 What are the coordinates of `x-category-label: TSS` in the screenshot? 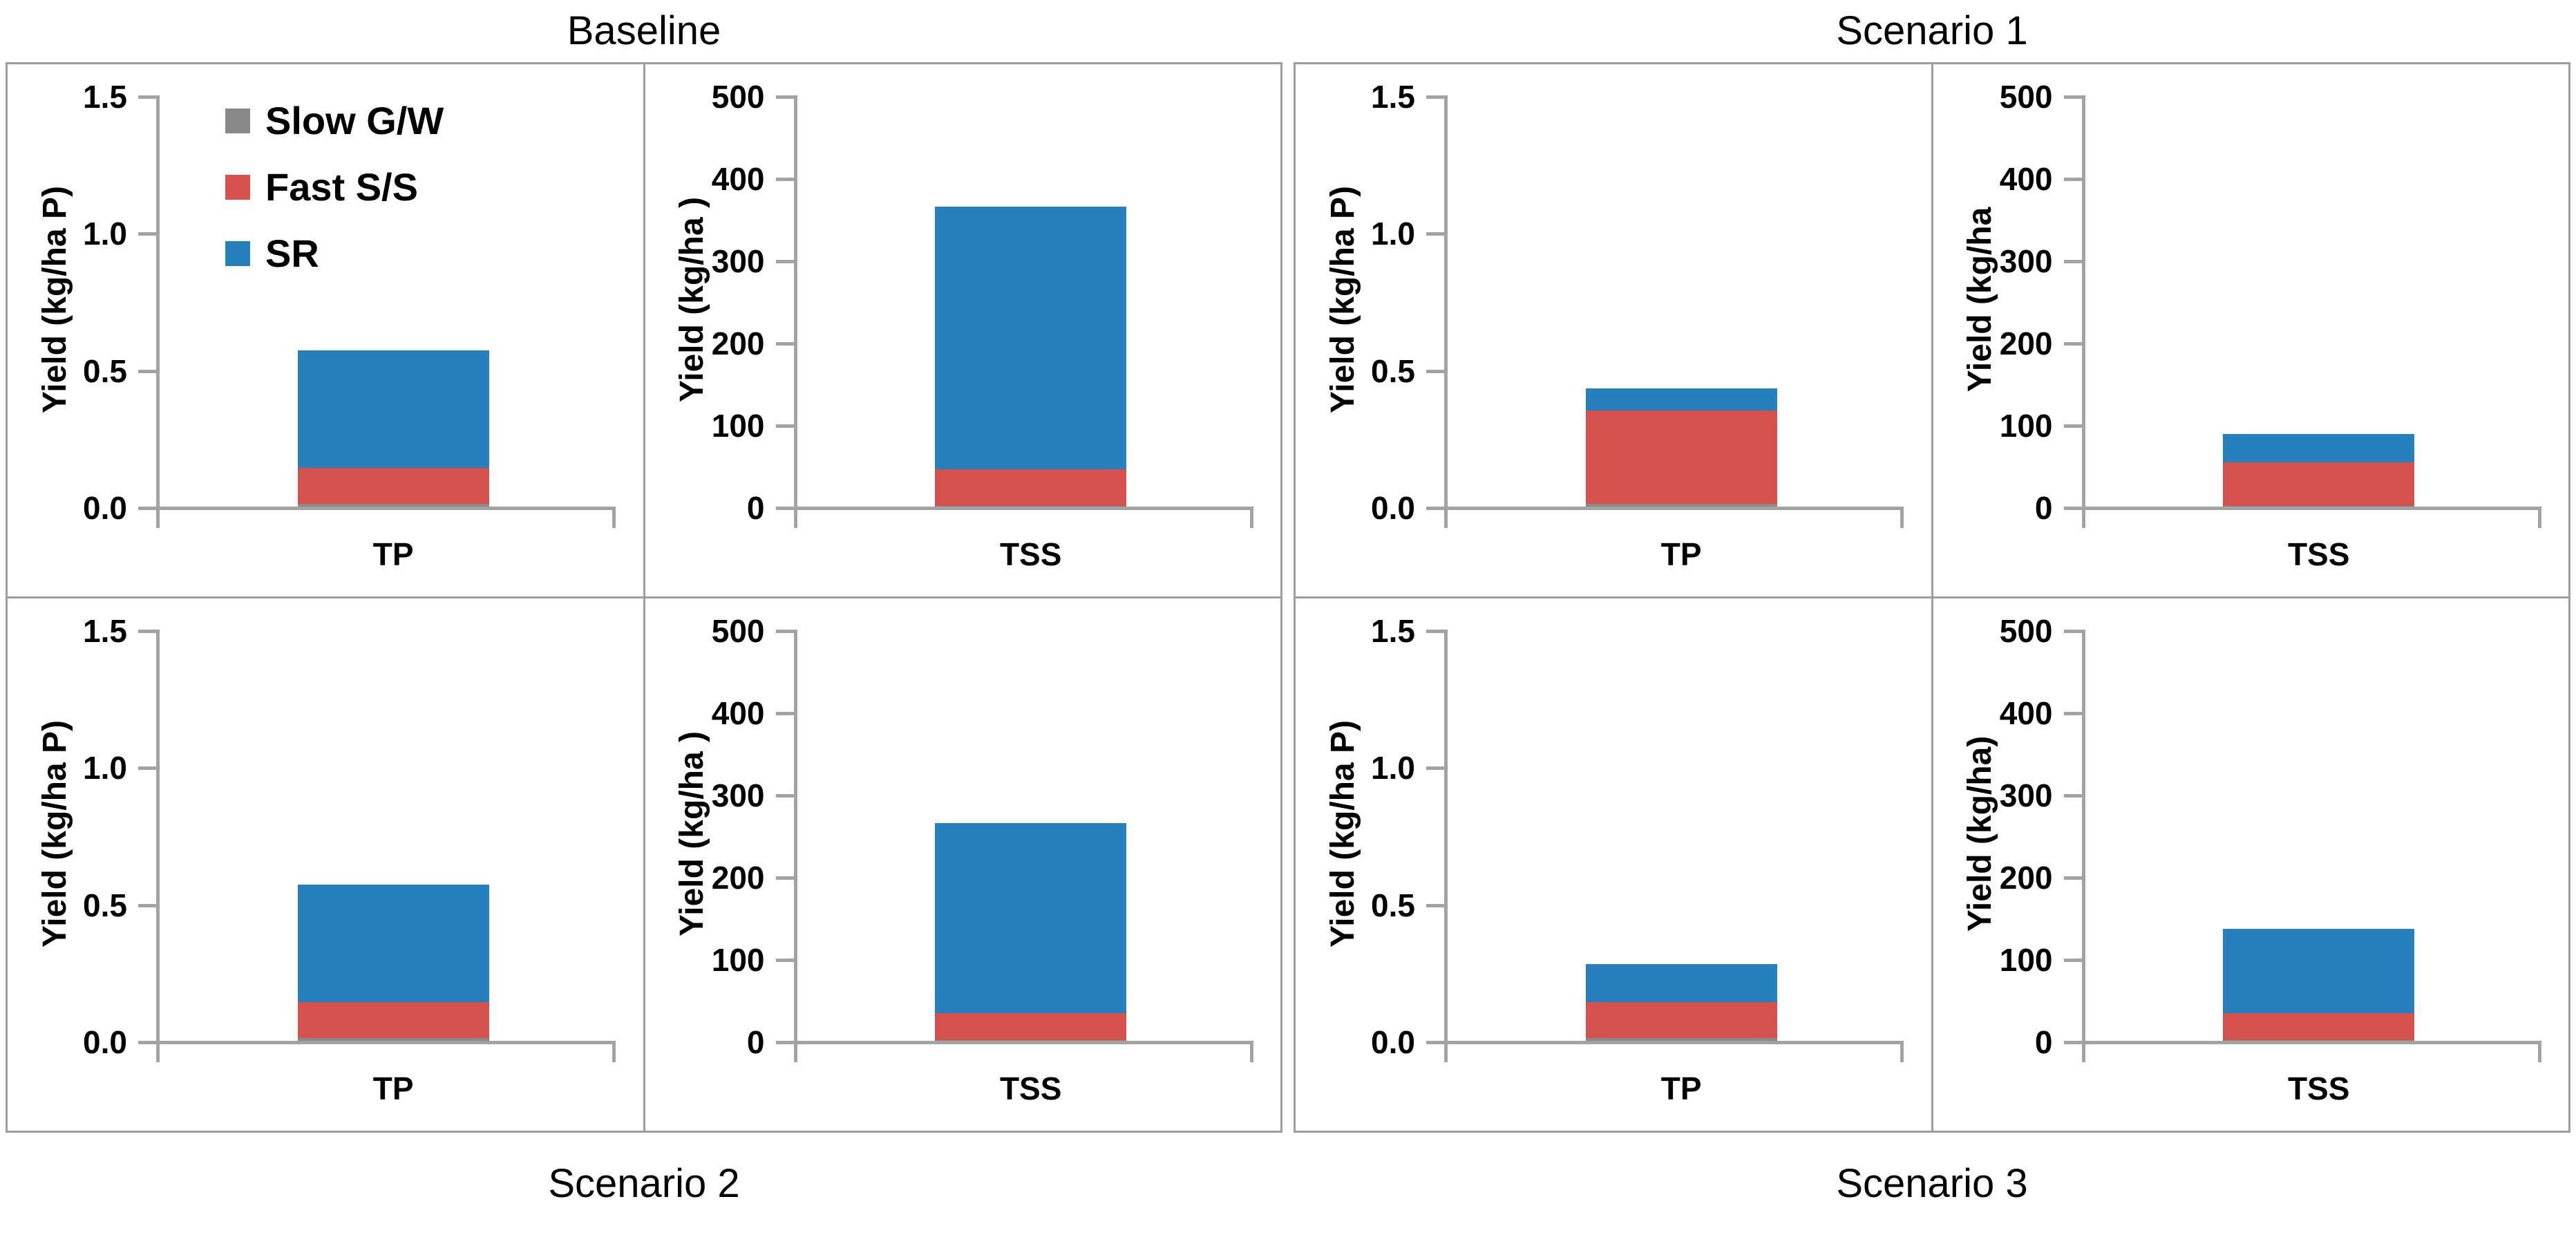 It's located at (2318, 554).